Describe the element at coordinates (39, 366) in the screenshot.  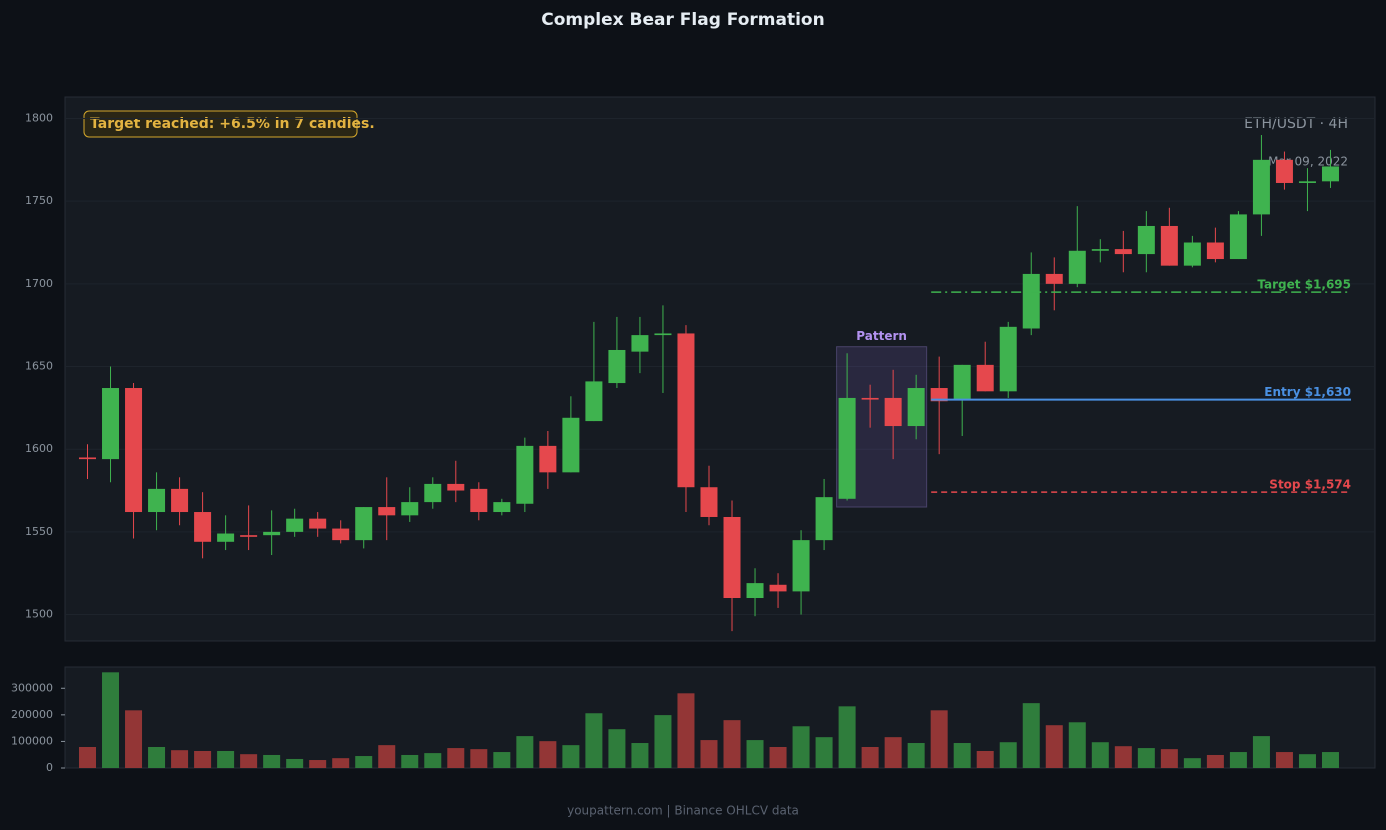
I see `y-tick-label: 1650` at that location.